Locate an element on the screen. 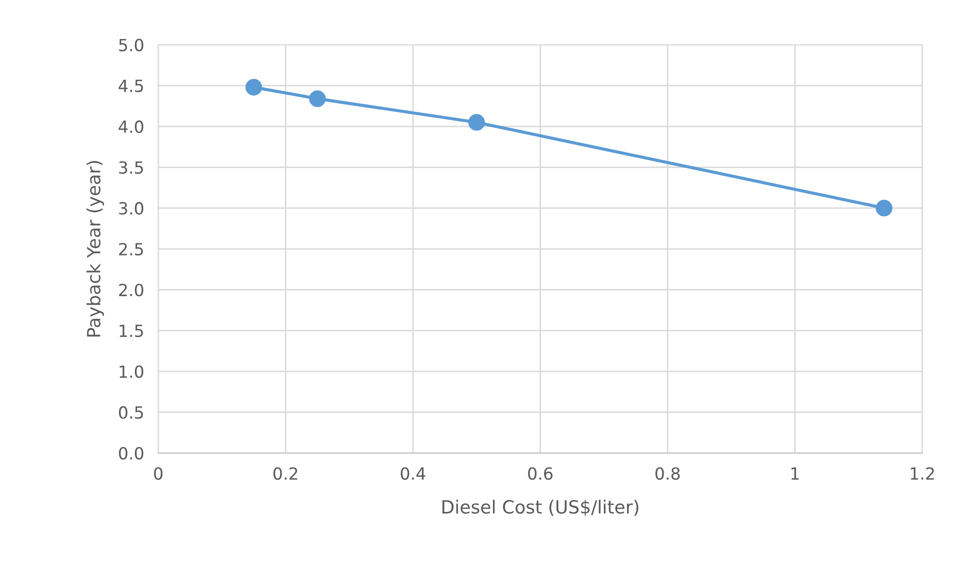  x-tick-label: 1 is located at coordinates (795, 473).